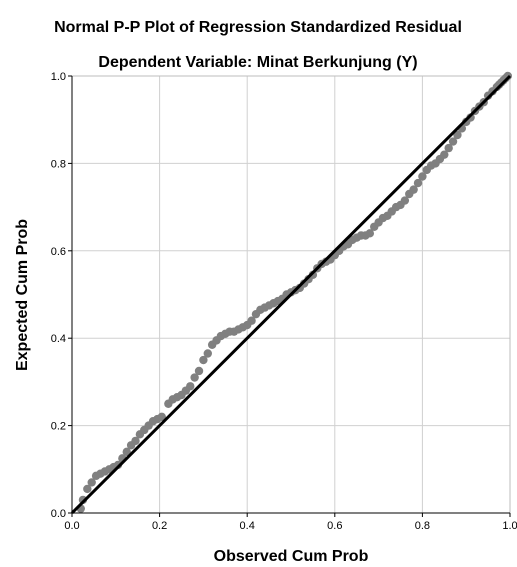 The height and width of the screenshot is (567, 517). I want to click on y-tick-label: 0.2, so click(58, 427).